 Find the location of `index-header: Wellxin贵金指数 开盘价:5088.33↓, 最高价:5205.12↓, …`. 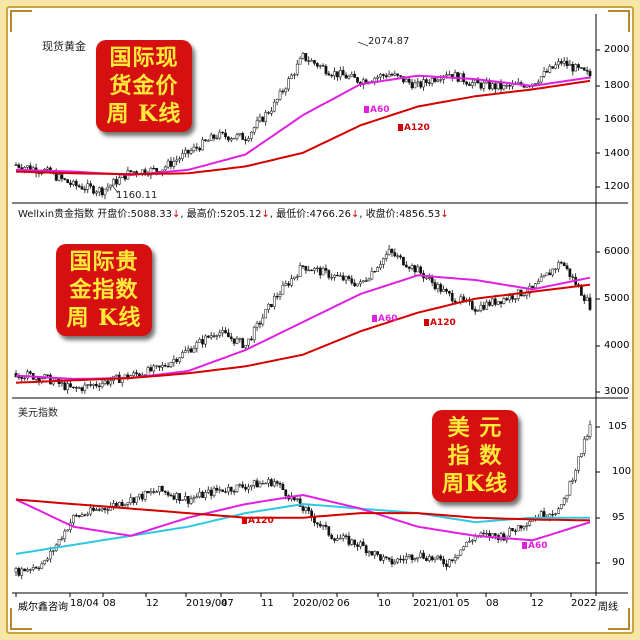

index-header: Wellxin贵金指数 开盘价:5088.33↓, 最高价:5205.12↓, … is located at coordinates (233, 214).